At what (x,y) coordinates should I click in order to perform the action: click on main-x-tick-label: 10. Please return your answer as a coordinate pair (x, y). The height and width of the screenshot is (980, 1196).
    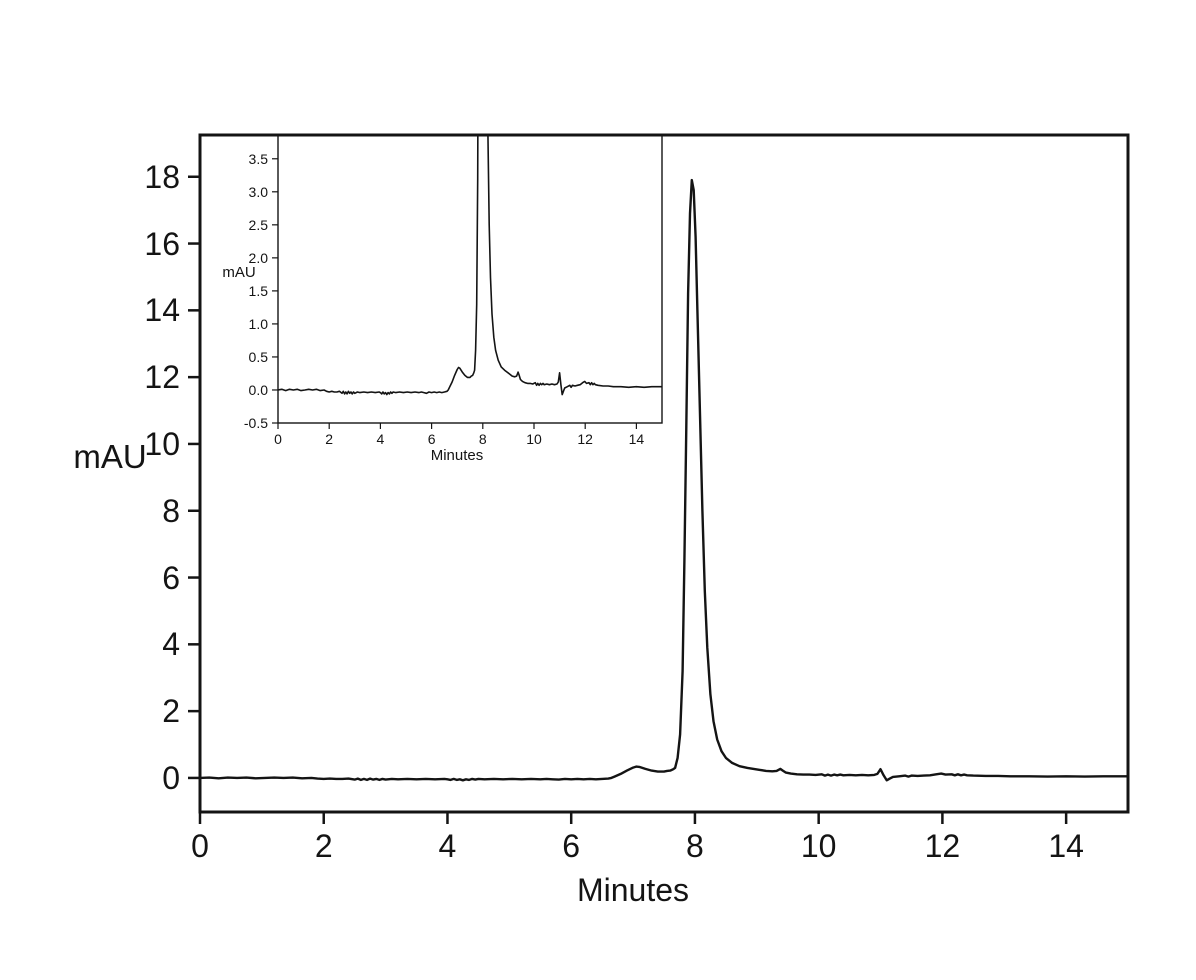
    Looking at the image, I should click on (818, 846).